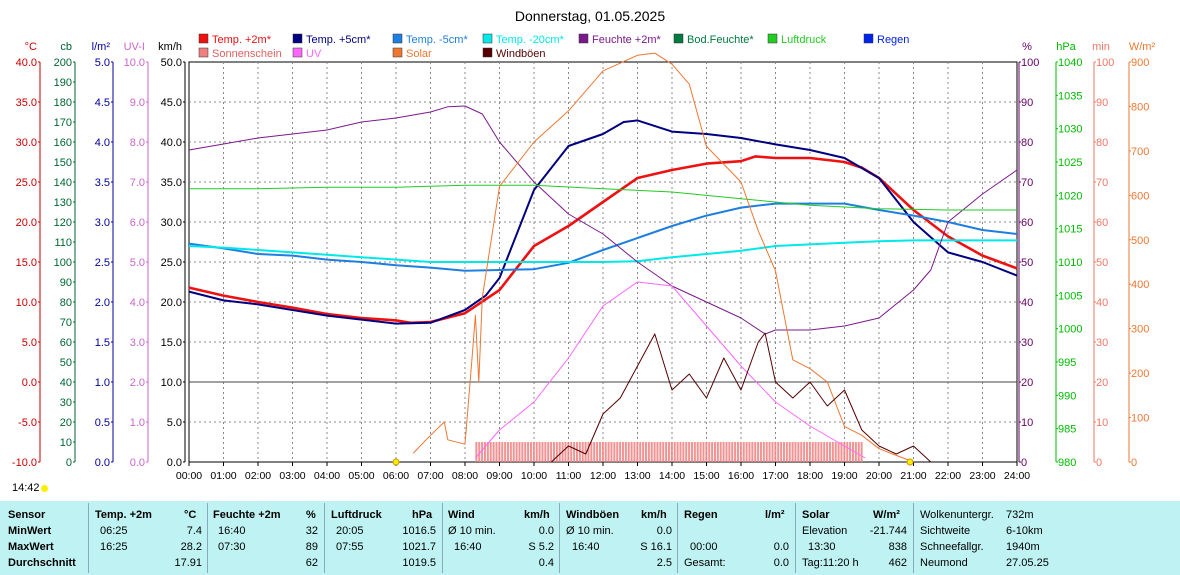 This screenshot has width=1180, height=575. Describe the element at coordinates (356, 515) in the screenshot. I see `luftdruck-title: Luftdruck` at that location.